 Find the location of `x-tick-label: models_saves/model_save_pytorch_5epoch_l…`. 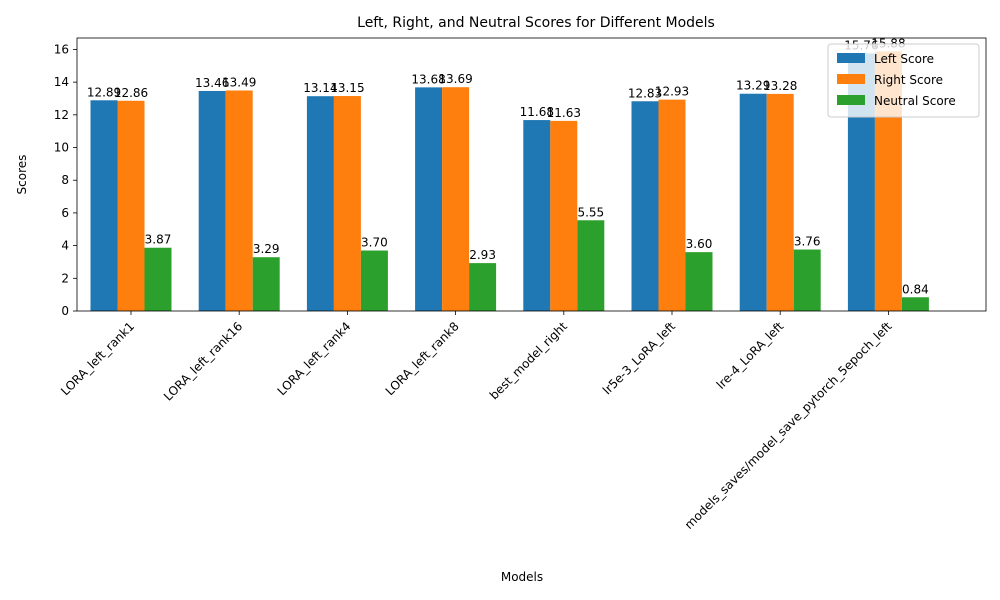

x-tick-label: models_saves/model_save_pytorch_5epoch_l… is located at coordinates (788, 425).